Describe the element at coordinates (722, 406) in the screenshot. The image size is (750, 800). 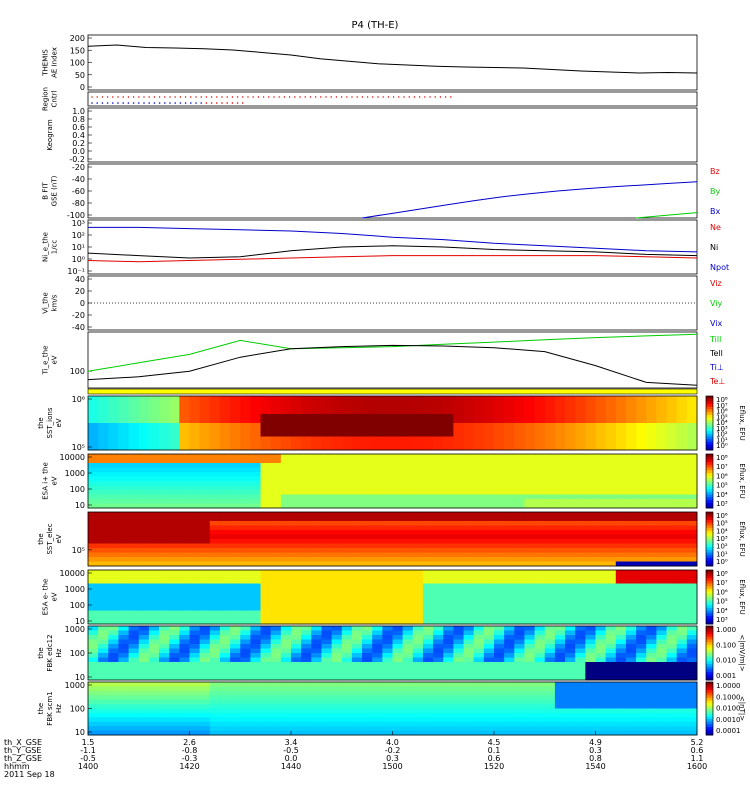
I see `colorbar-tick-label: 10⁷` at that location.